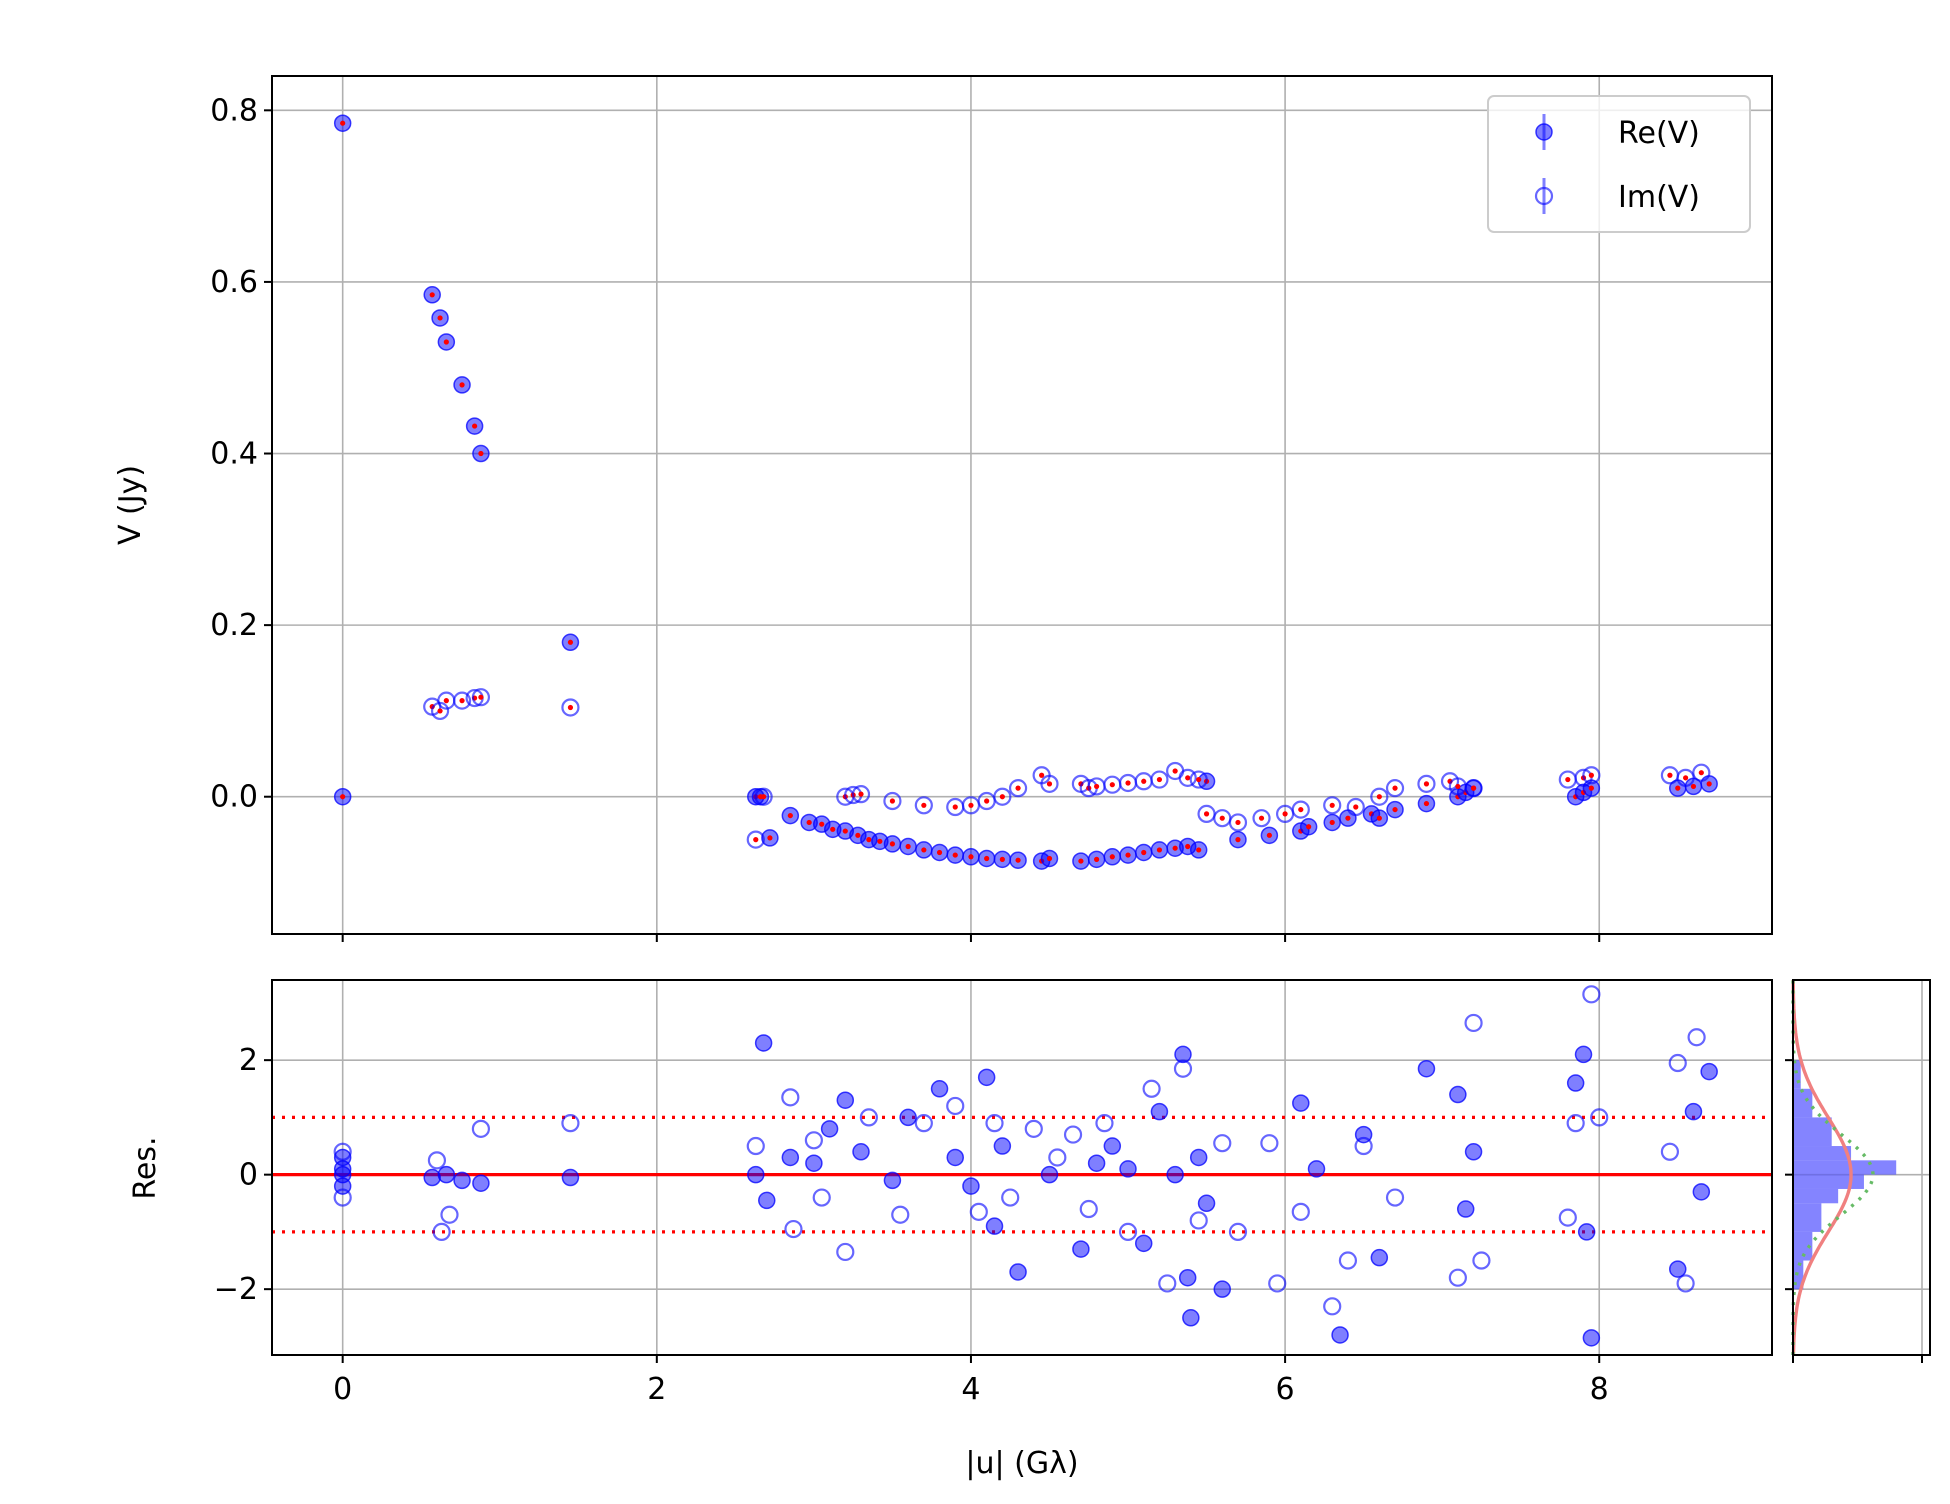  I want to click on bottom-ytick-label-0: 2, so click(248, 1060).